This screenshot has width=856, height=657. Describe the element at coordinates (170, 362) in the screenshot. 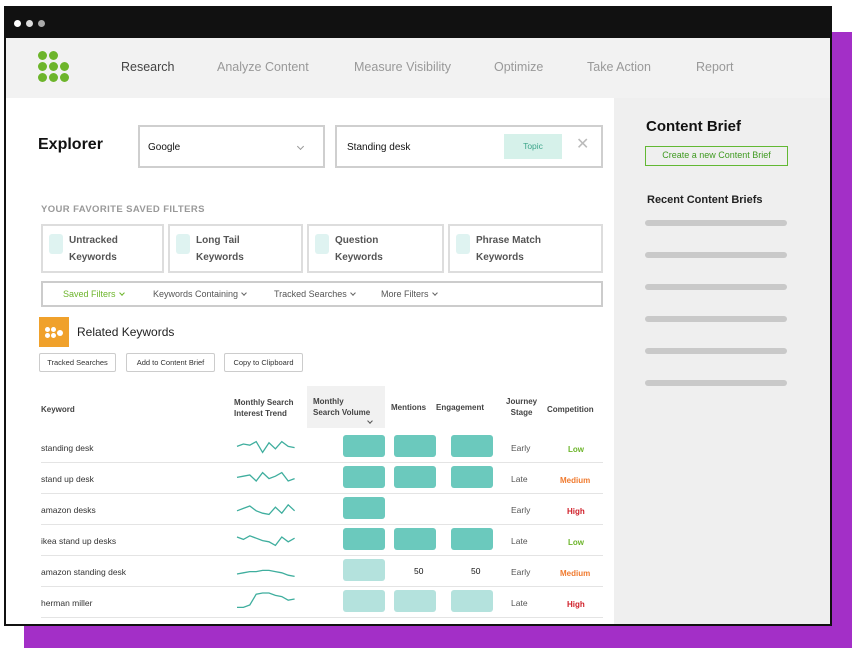

I see `add-to-content-brief-button: Add to Content Brief` at that location.